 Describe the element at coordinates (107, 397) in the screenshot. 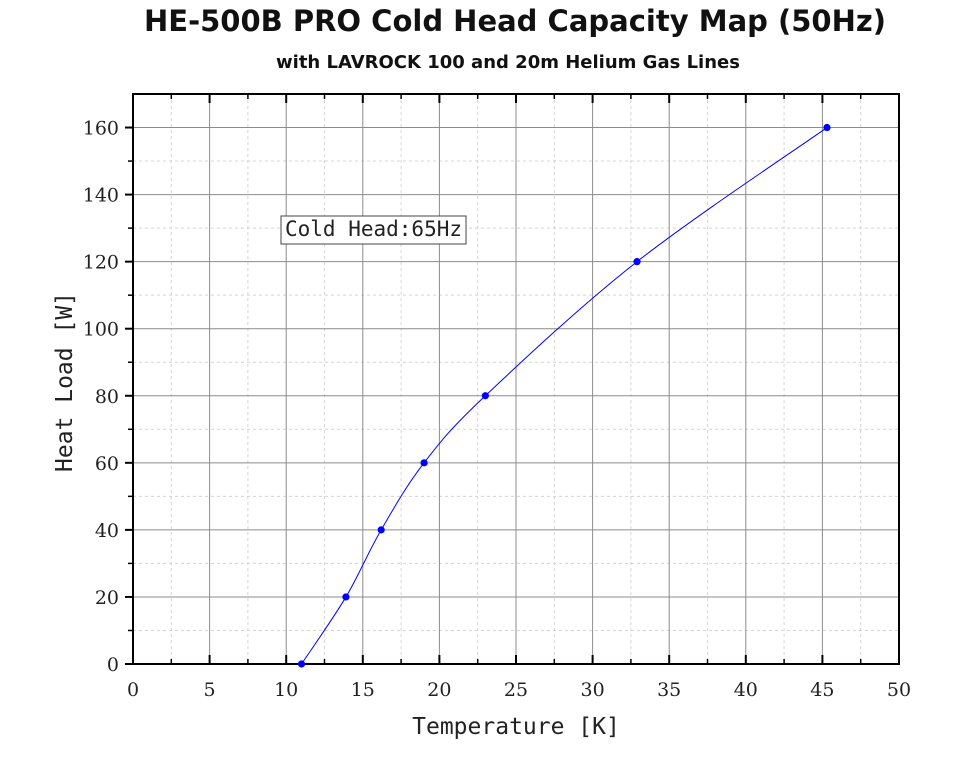

I see `y-tick-label: 80` at that location.